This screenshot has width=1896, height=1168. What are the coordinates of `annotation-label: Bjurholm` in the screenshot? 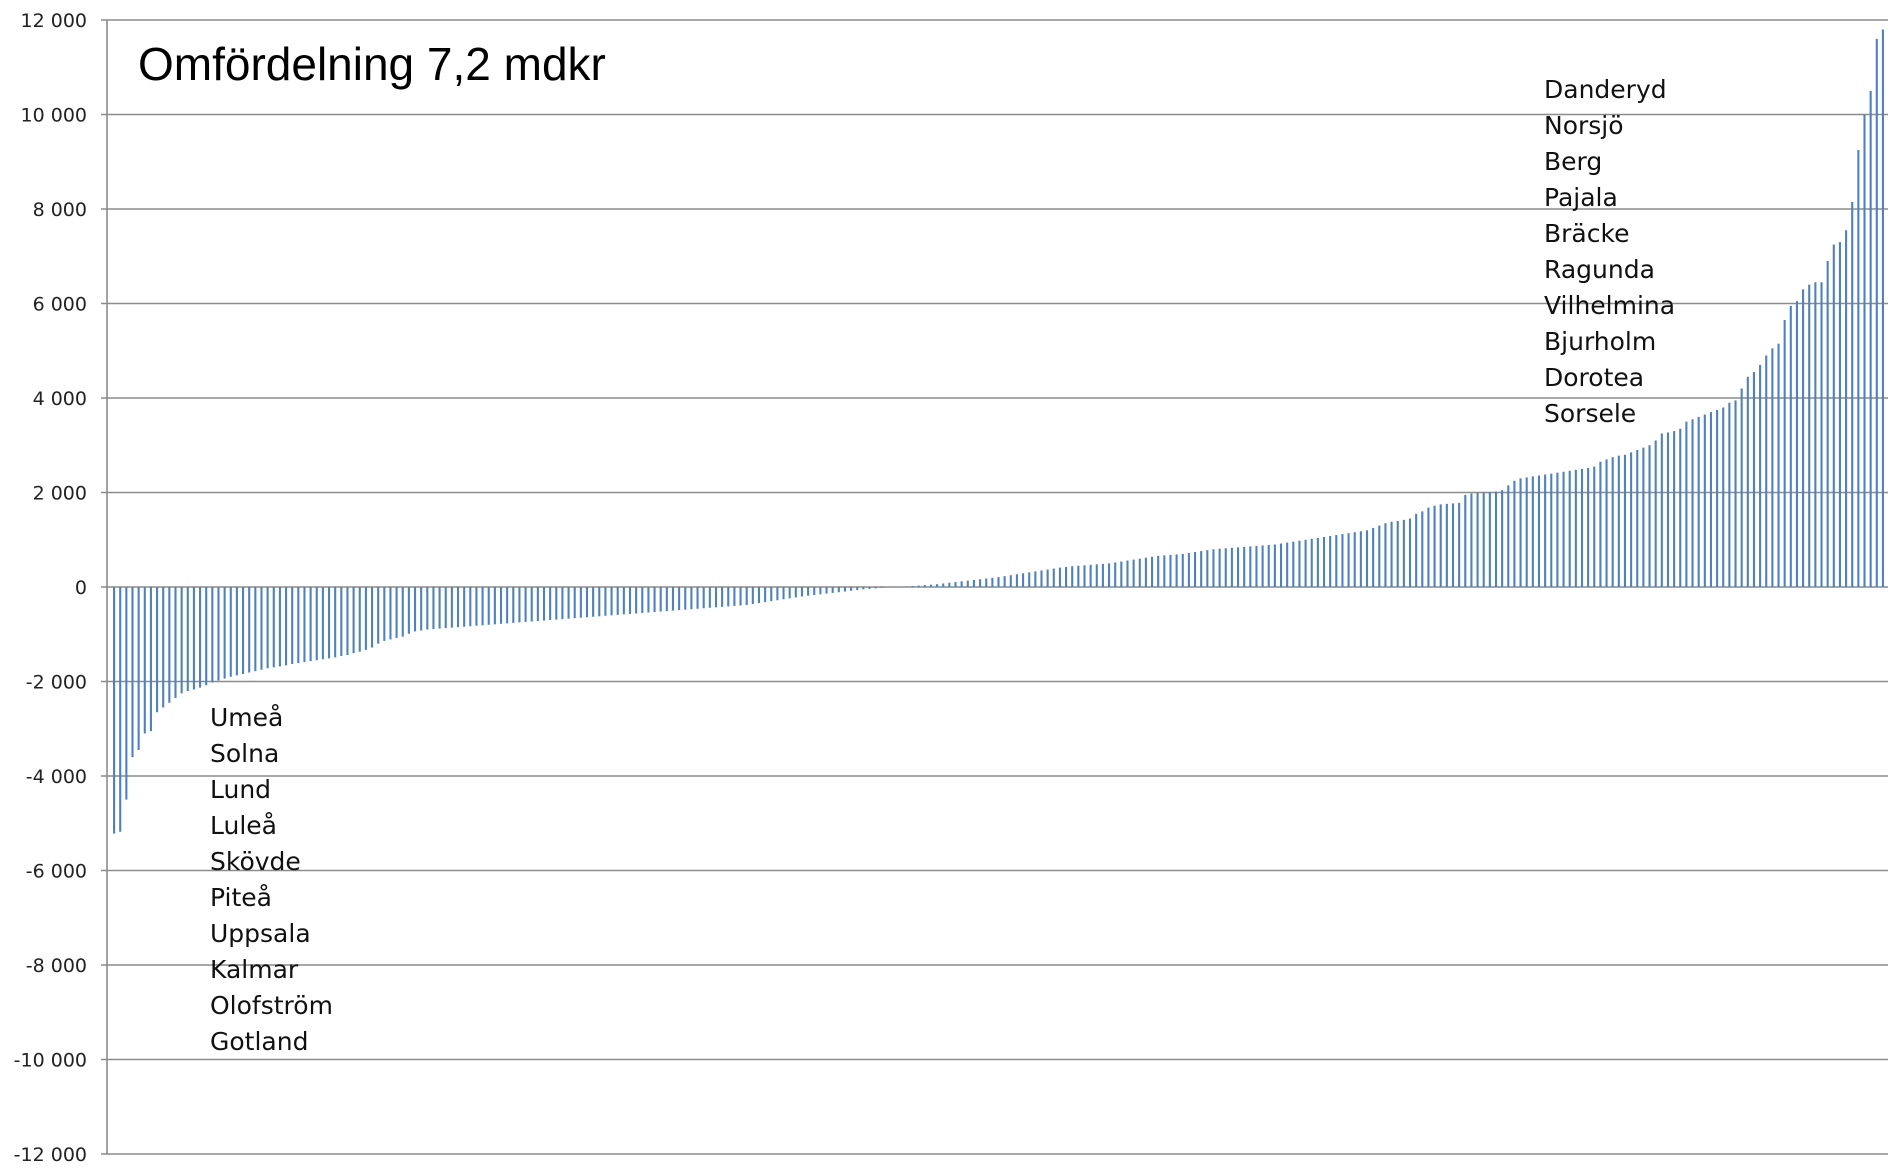 It's located at (1600, 341).